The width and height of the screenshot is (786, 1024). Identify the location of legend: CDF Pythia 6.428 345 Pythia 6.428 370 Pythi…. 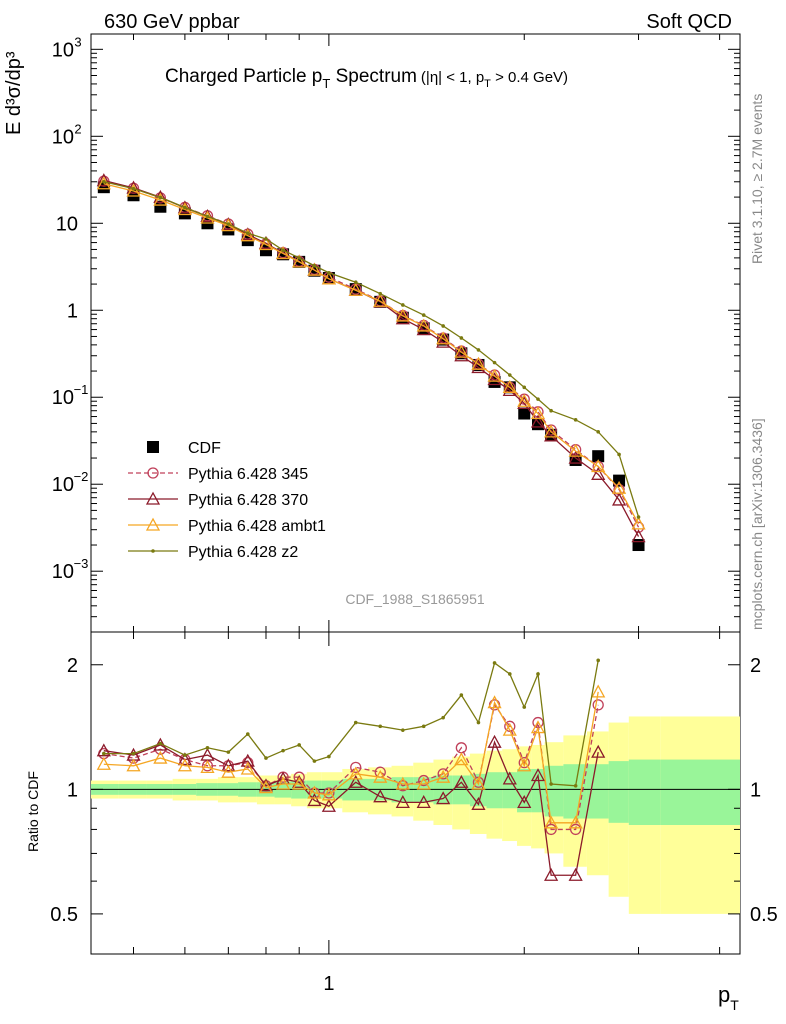
(227, 500).